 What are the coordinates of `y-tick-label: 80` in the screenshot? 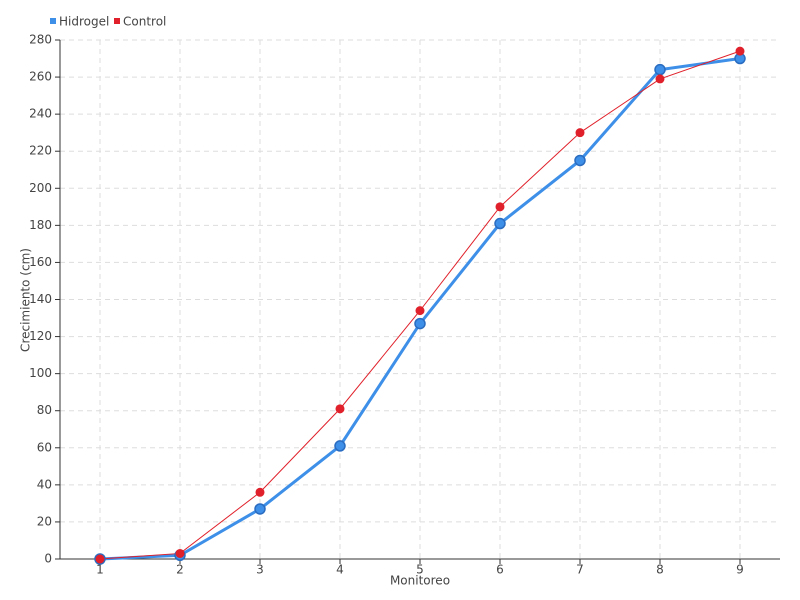 It's located at (44, 410).